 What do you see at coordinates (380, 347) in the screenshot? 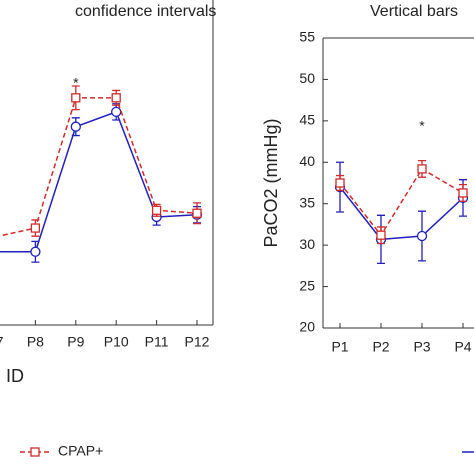
I see `x-tick-label: P2` at bounding box center [380, 347].